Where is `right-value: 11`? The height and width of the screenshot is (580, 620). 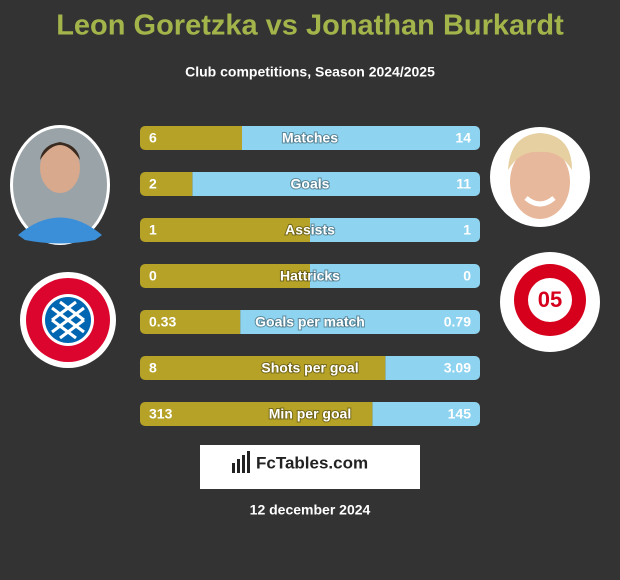 right-value: 11 is located at coordinates (463, 184).